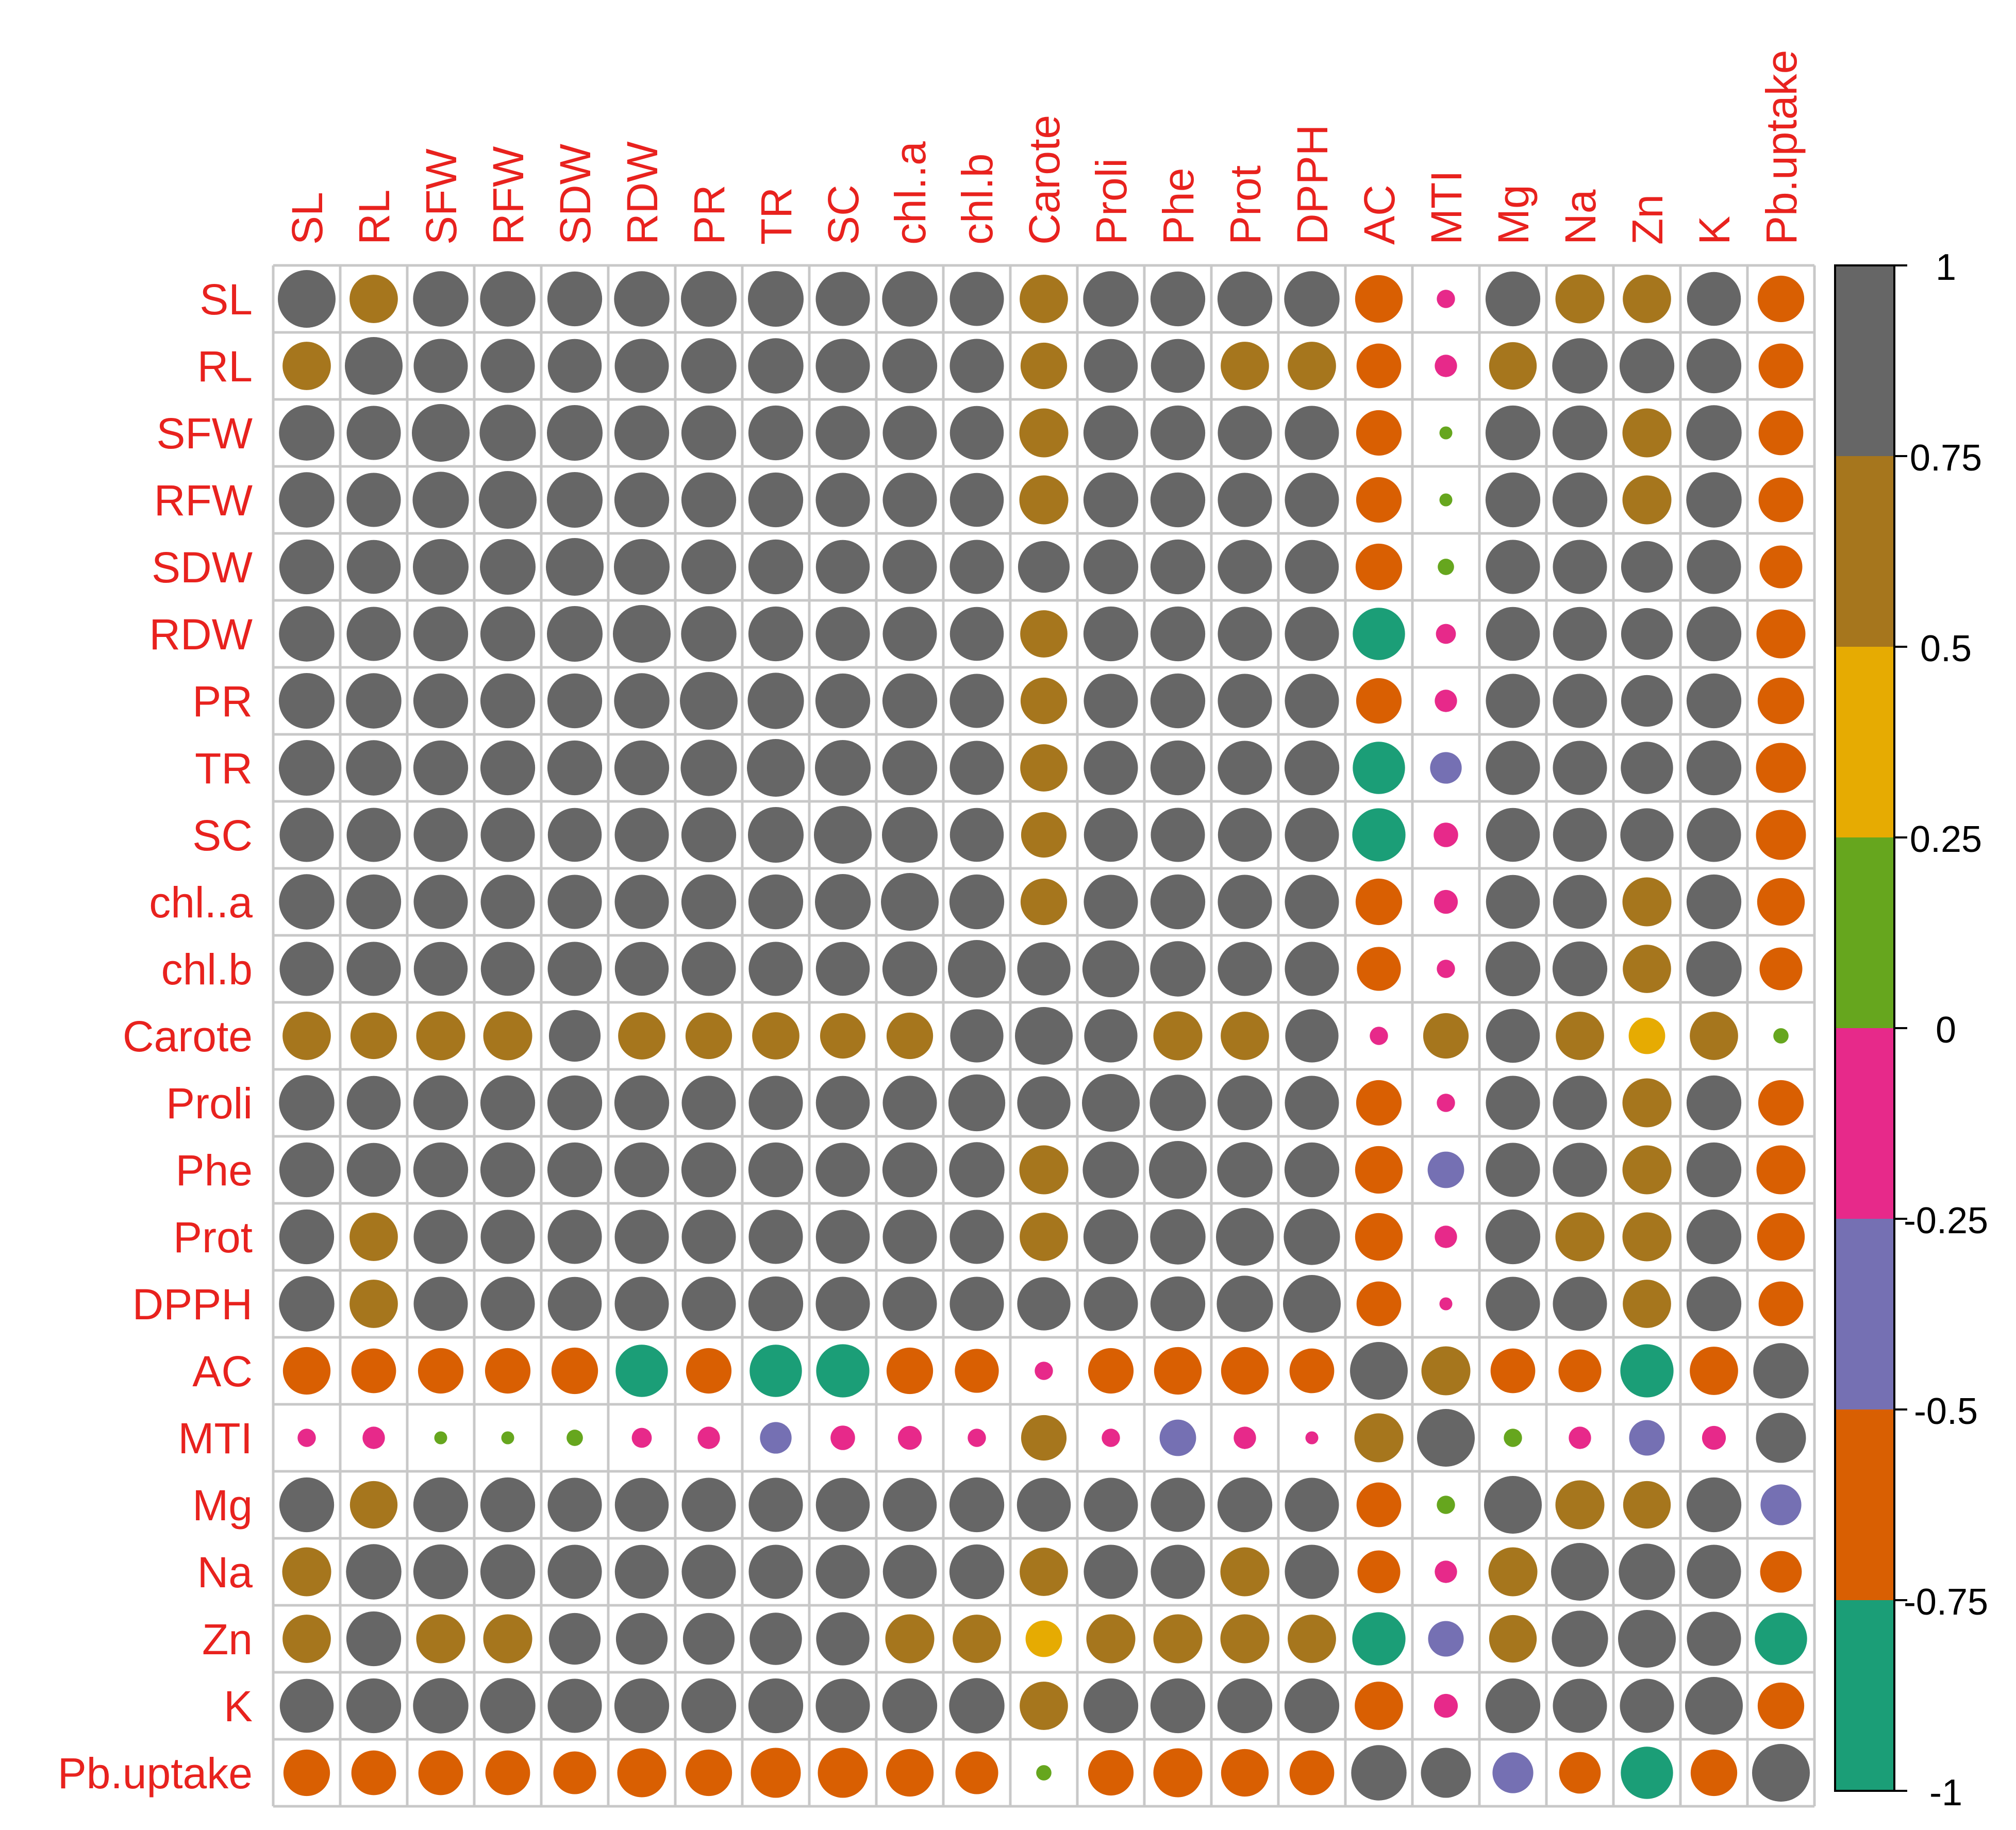 Image resolution: width=2016 pixels, height=1830 pixels. I want to click on corr-circle-SFW-Phe, so click(1178, 433).